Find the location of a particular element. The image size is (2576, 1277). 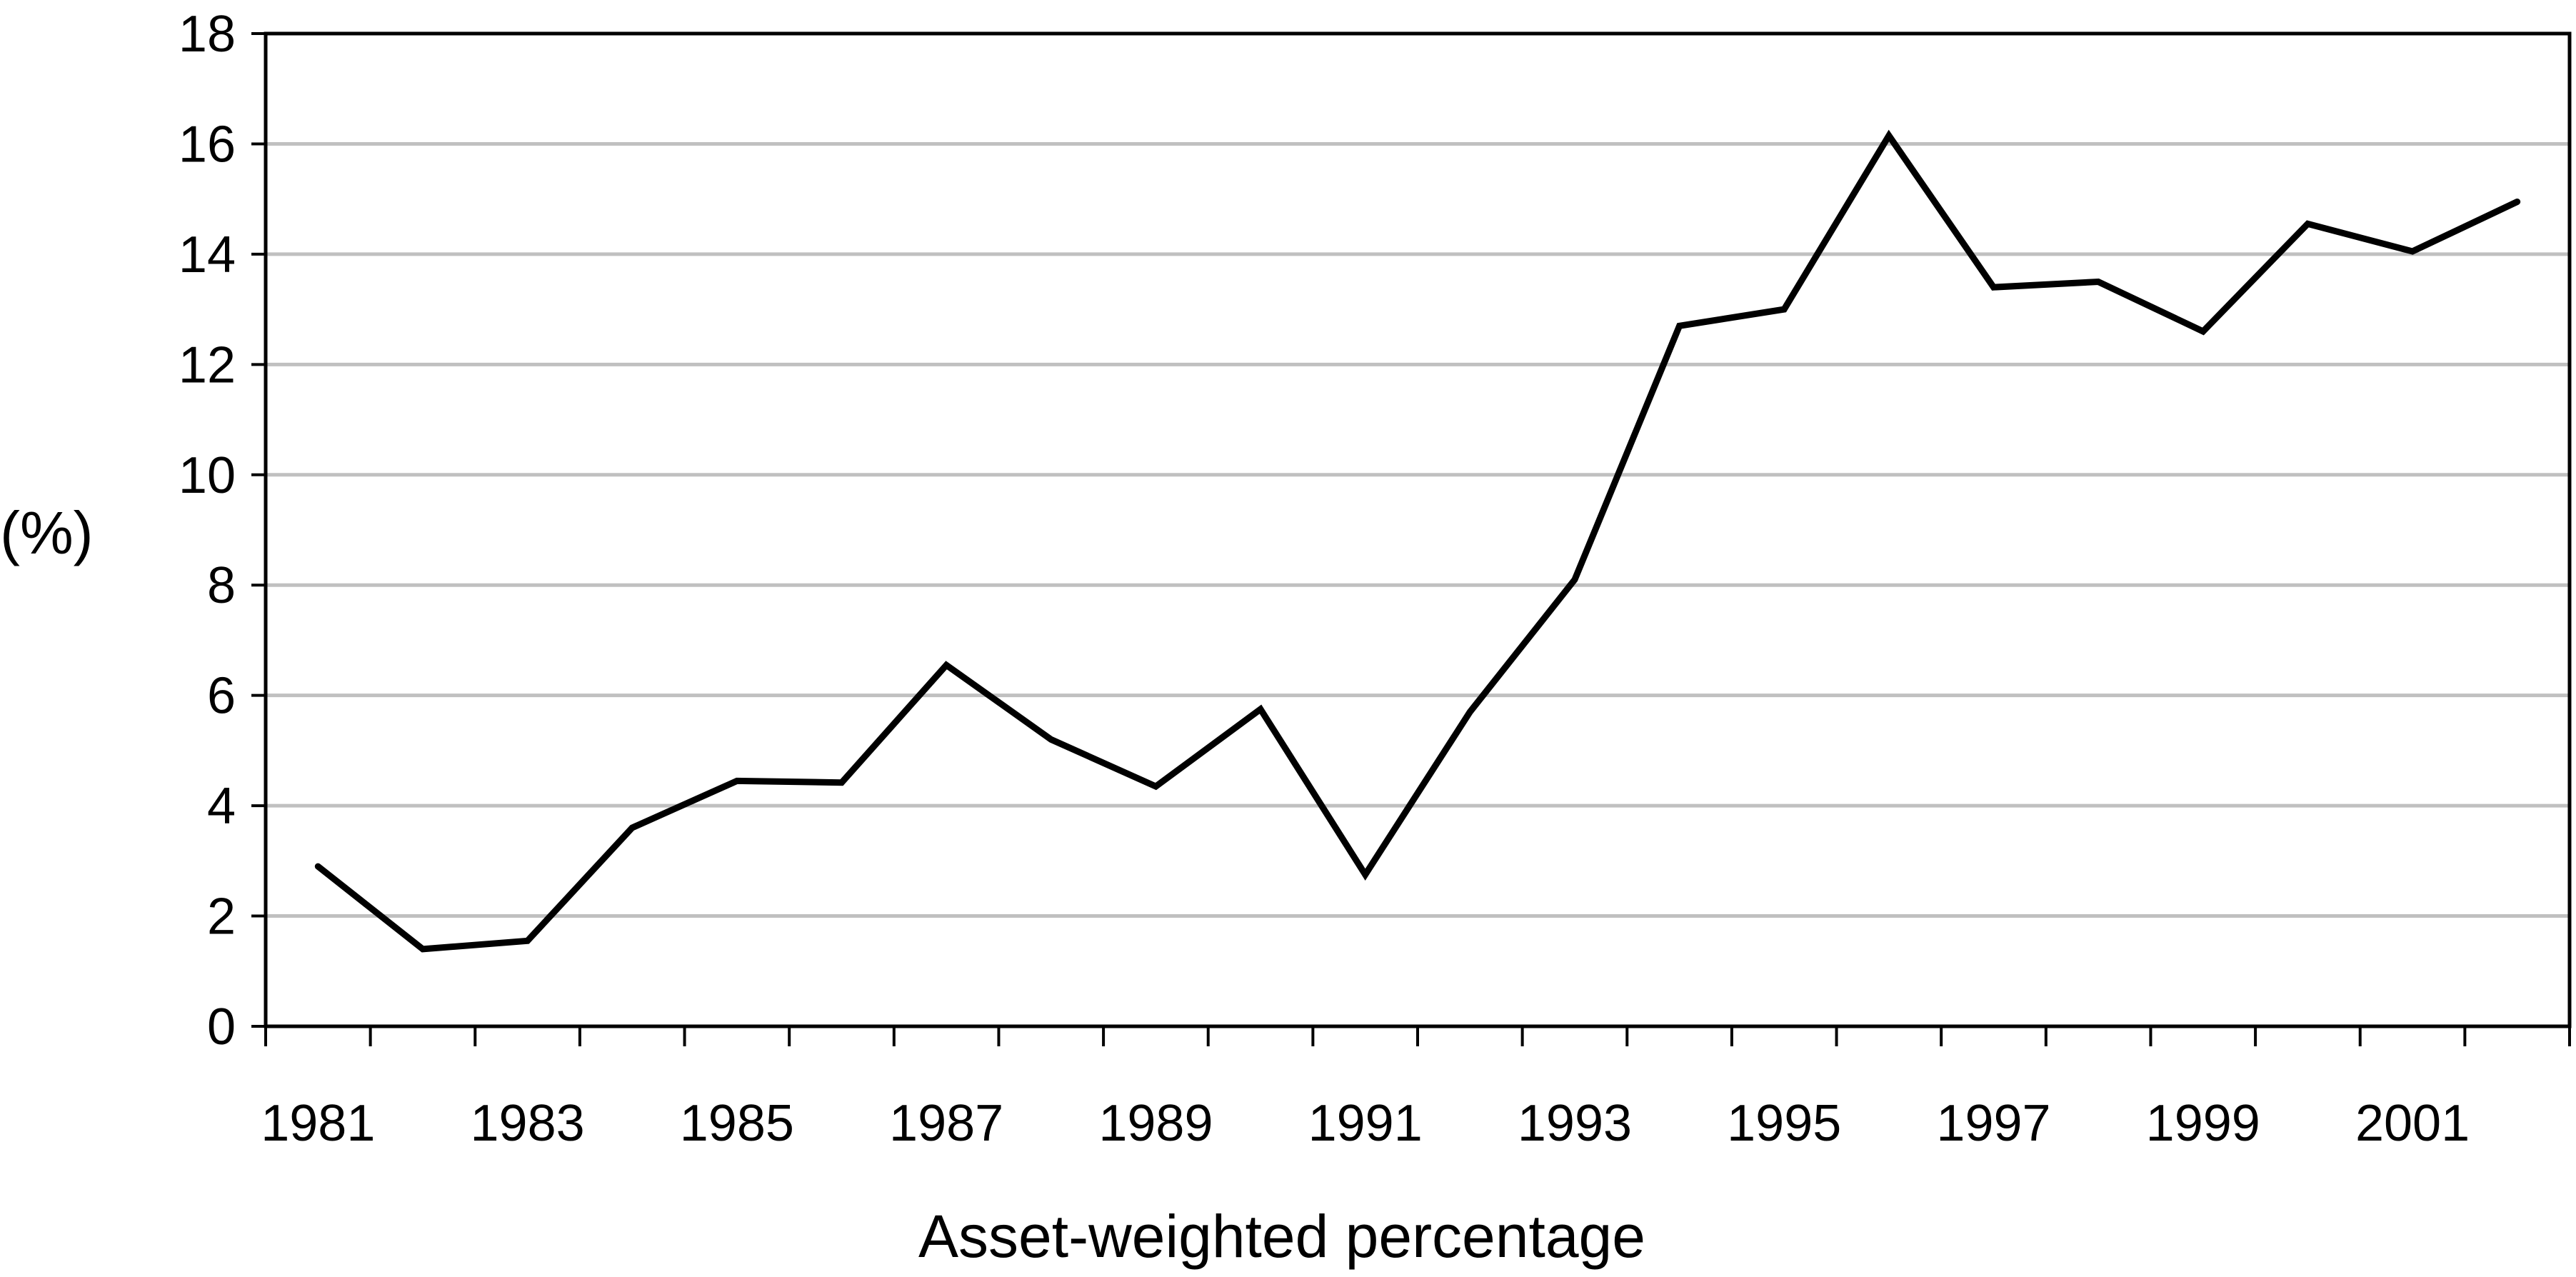

x-tick-label: 1991 is located at coordinates (1365, 1123).